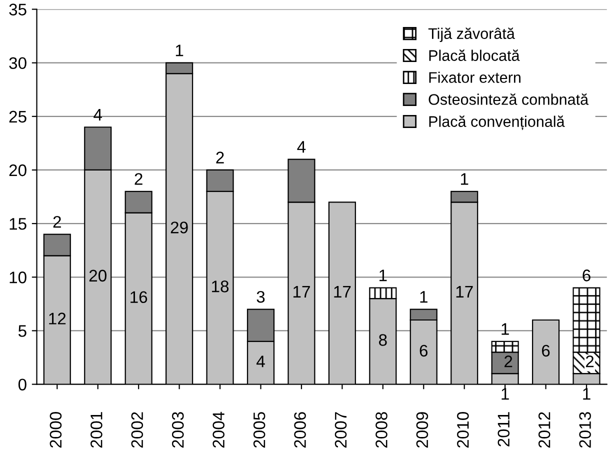 This screenshot has width=613, height=463. Describe the element at coordinates (179, 228) in the screenshot. I see `data-label: 29` at that location.